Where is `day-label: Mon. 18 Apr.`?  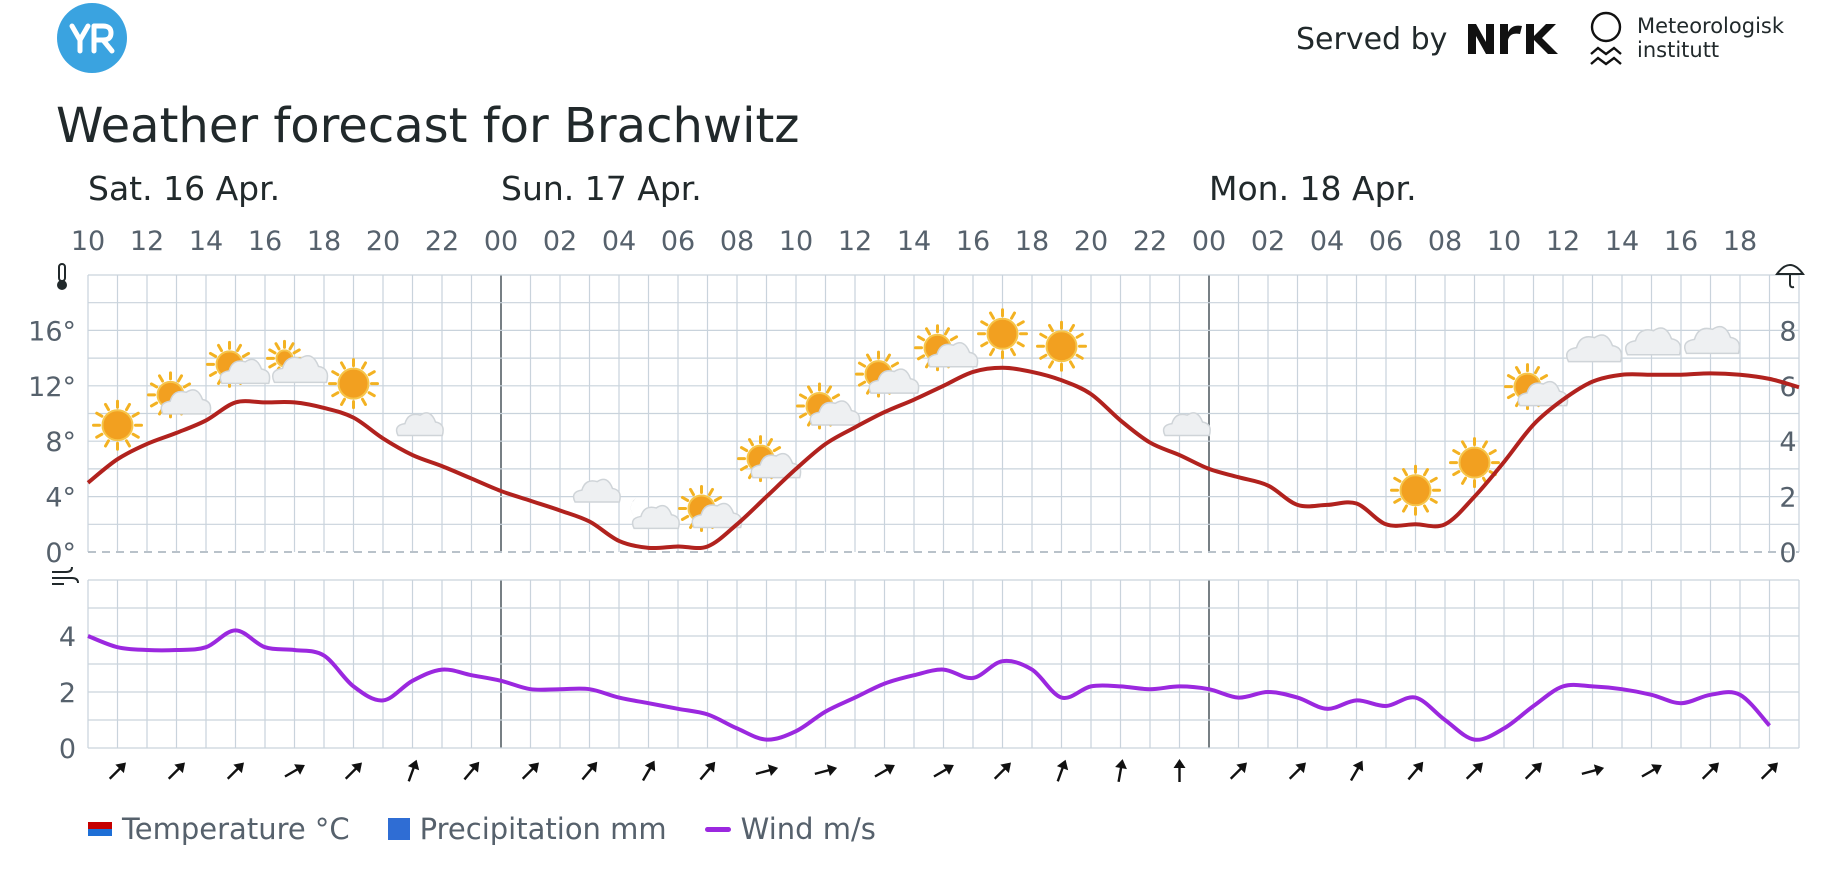 day-label: Mon. 18 Apr. is located at coordinates (1313, 188).